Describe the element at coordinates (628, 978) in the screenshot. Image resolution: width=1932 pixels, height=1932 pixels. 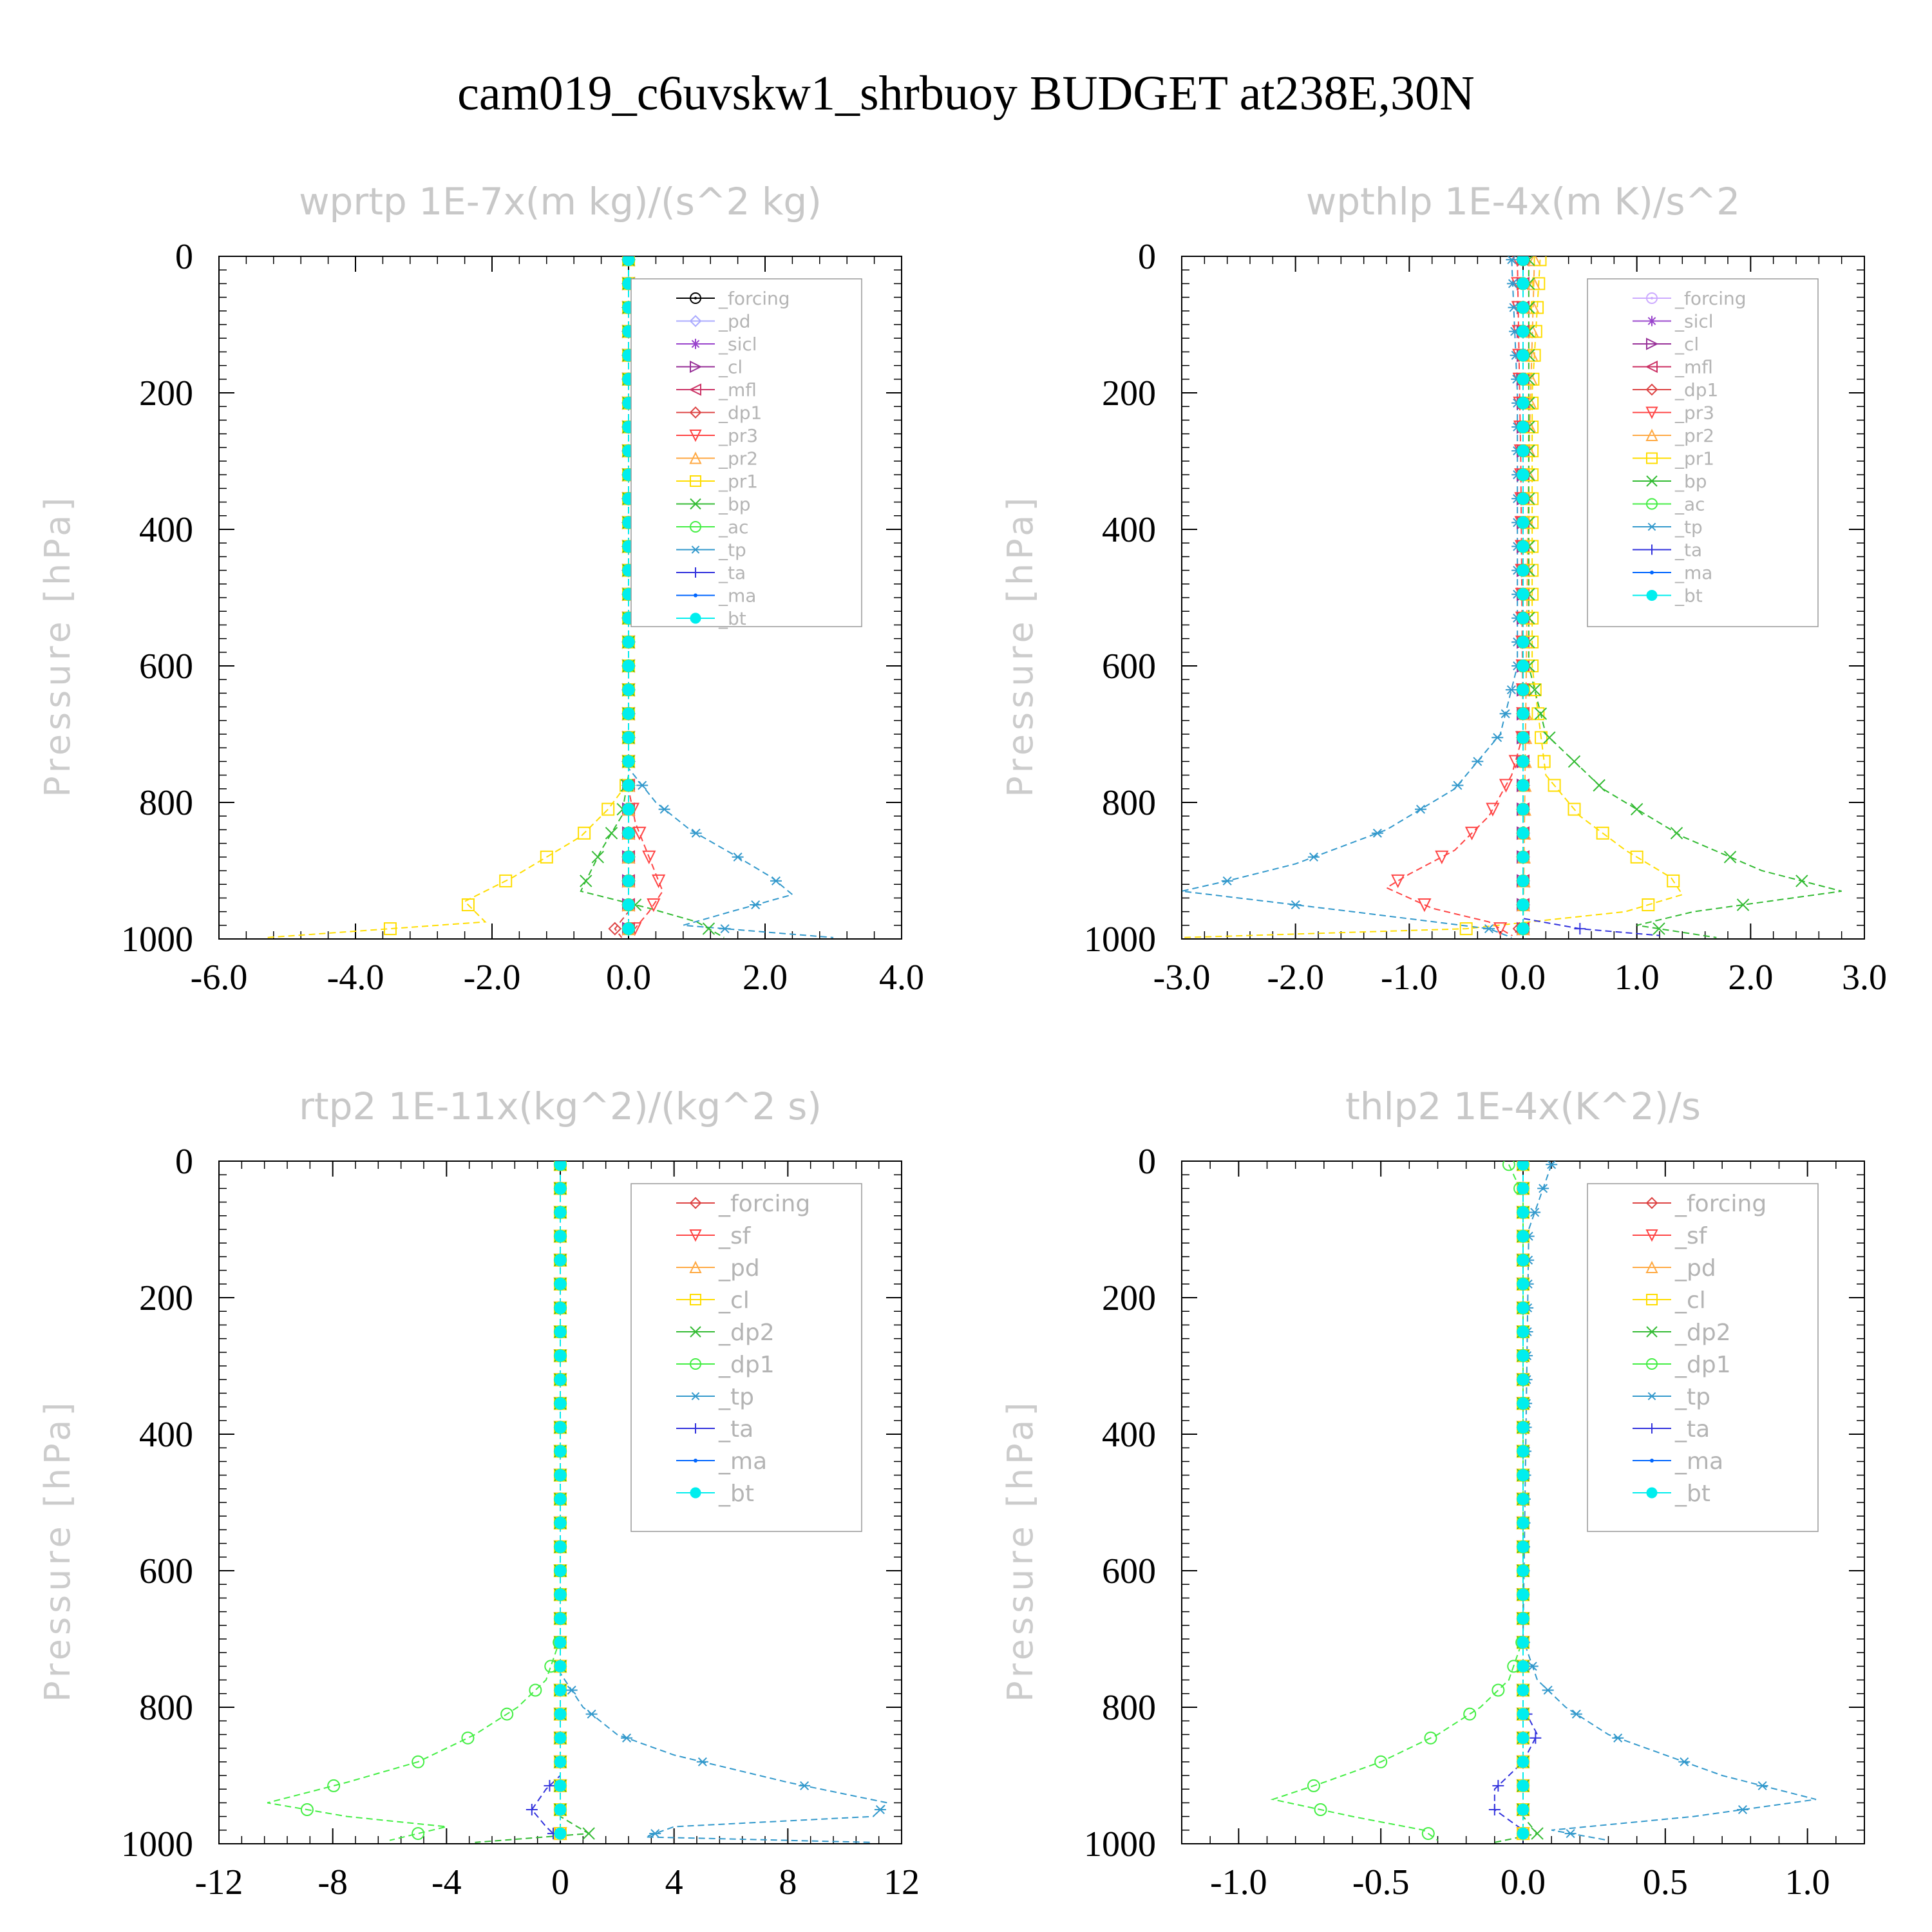
I see `x-tick-label: 0.0` at that location.